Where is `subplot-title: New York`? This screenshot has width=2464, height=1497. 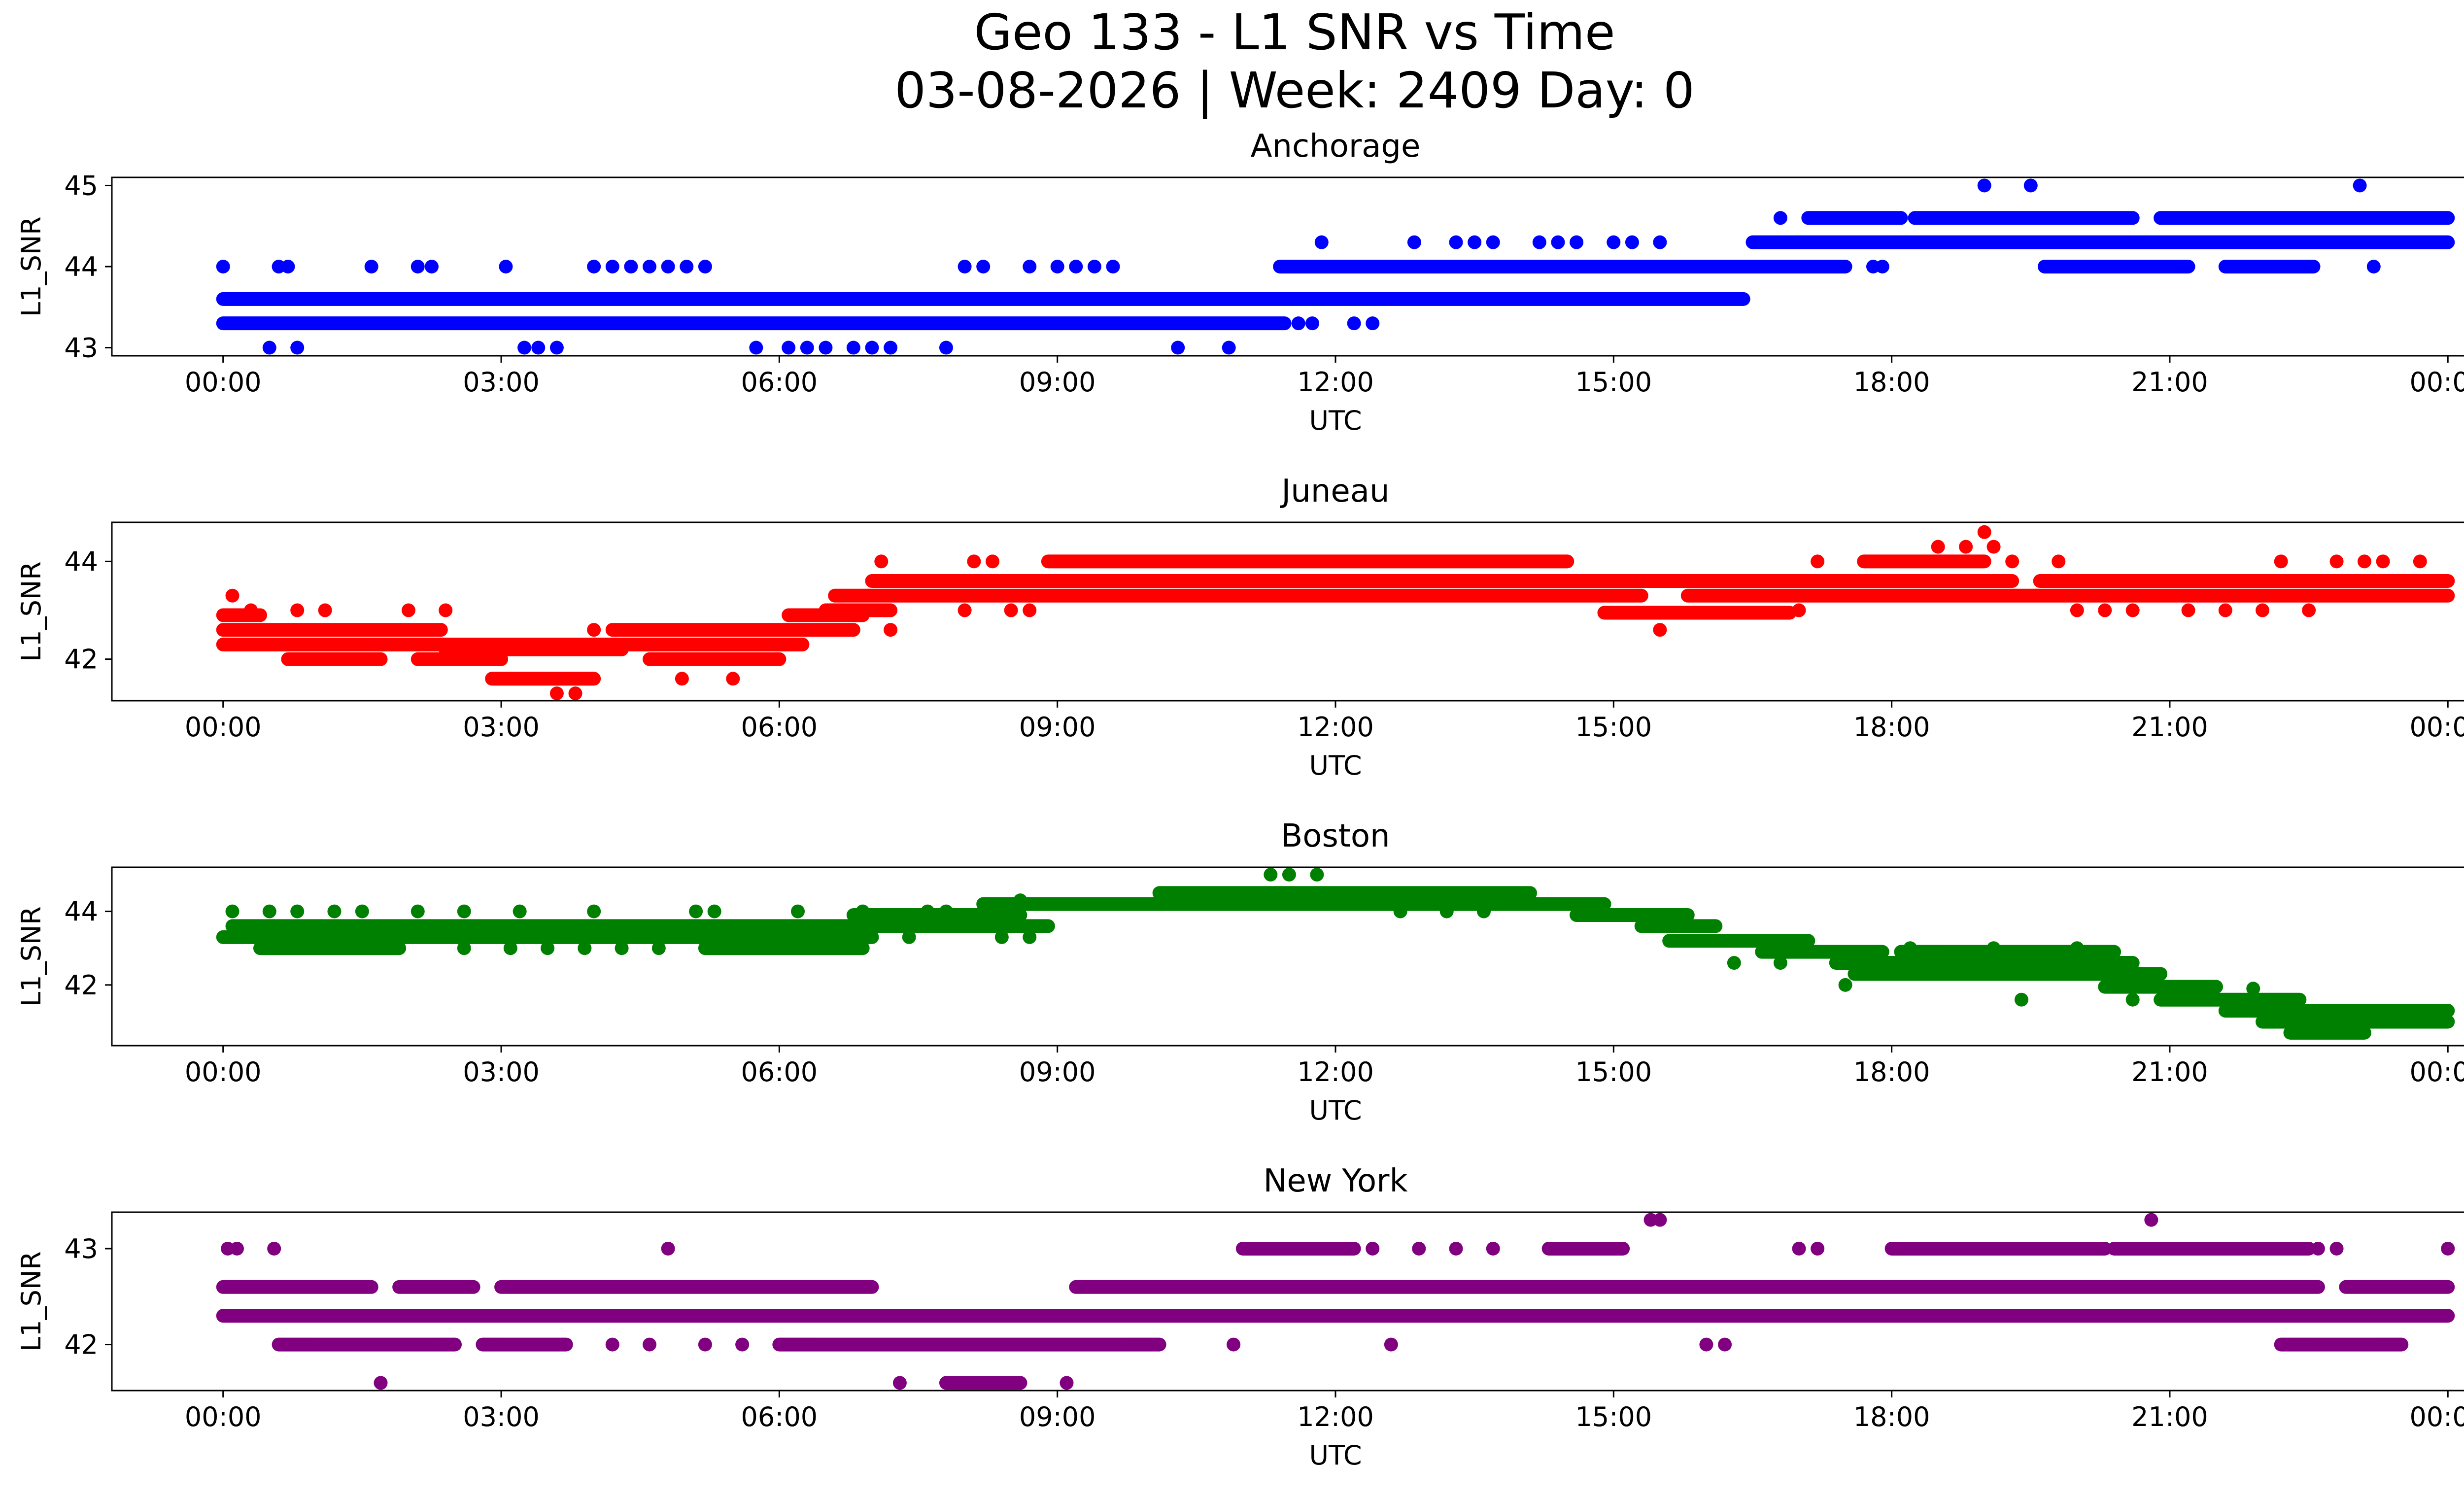 subplot-title: New York is located at coordinates (1335, 1181).